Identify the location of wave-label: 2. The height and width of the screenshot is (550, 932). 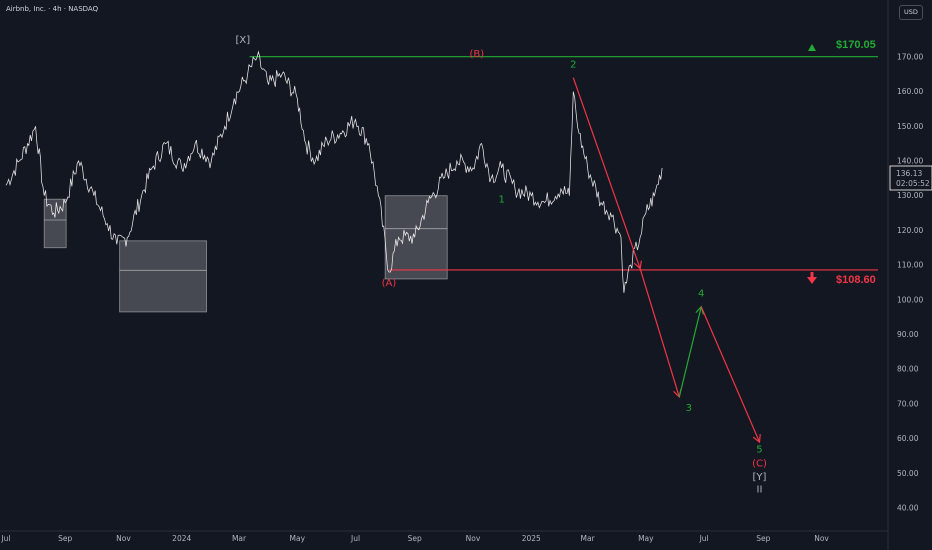
(573, 64).